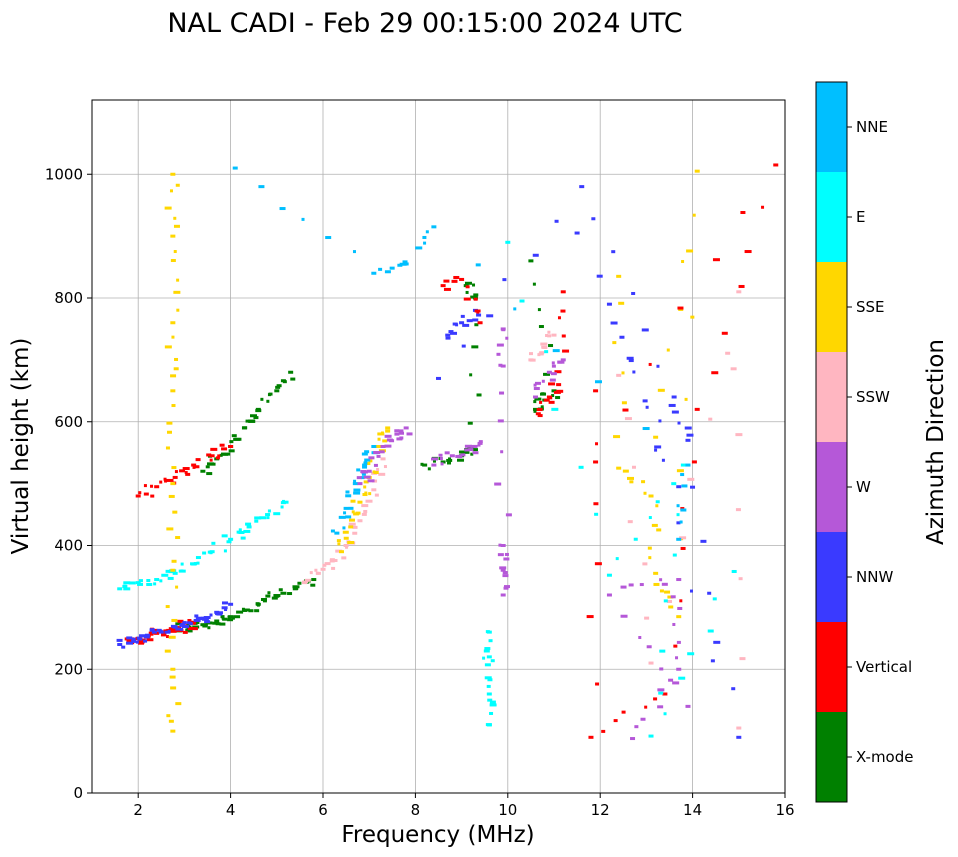  Describe the element at coordinates (464, 806) in the screenshot. I see `x-axis-ticks: 2 4 6 8 10 12 14 16` at that location.